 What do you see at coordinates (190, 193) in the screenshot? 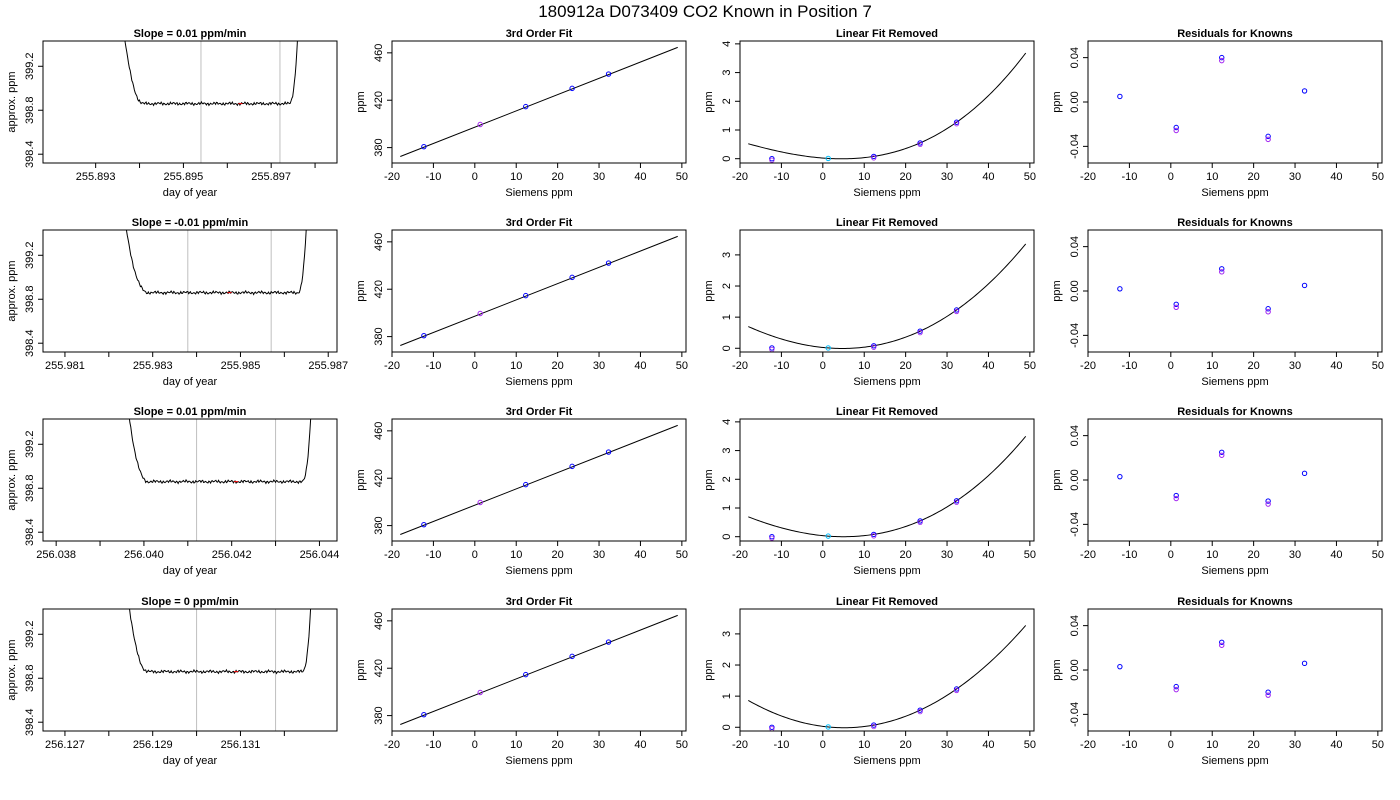
I see `x-axis-label: day of year` at bounding box center [190, 193].